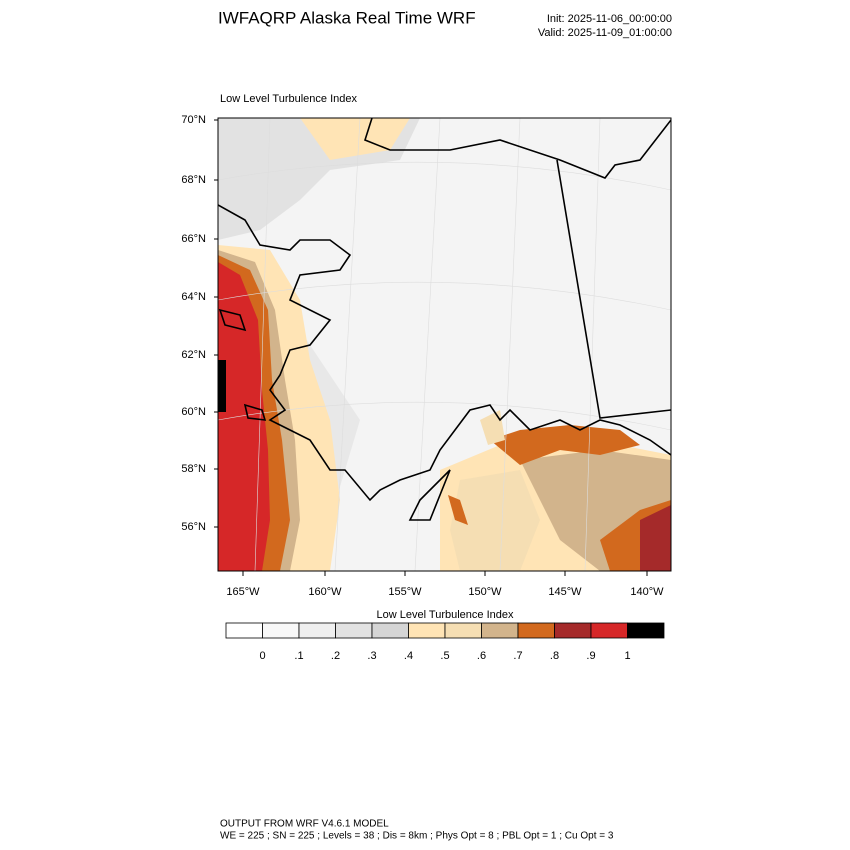 This screenshot has height=850, width=850. I want to click on lat-label: 58°N, so click(193, 469).